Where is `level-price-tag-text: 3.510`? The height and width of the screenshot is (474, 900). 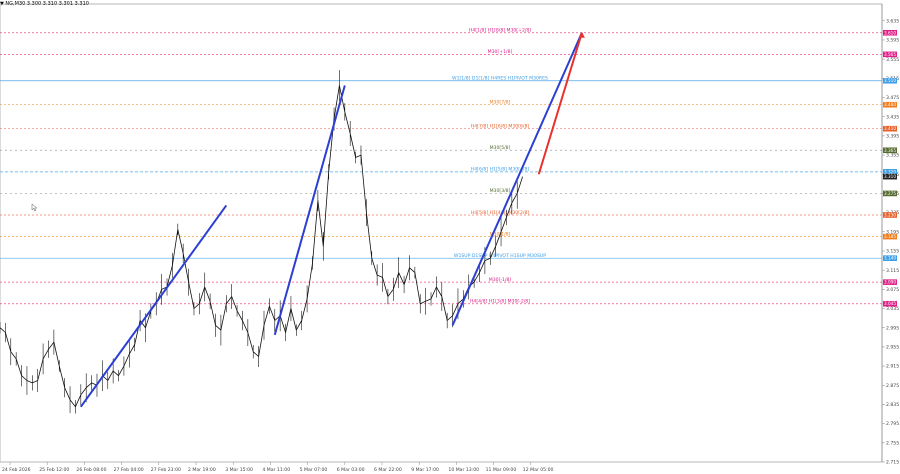
level-price-tag-text: 3.510 is located at coordinates (890, 80).